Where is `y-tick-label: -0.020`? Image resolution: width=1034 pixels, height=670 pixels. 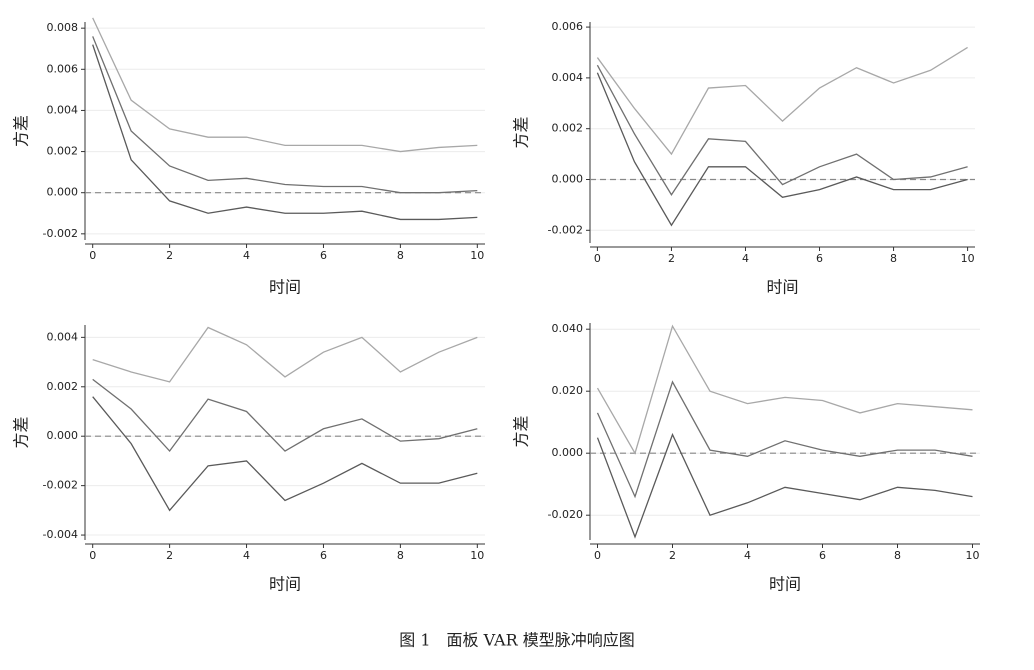 y-tick-label: -0.020 is located at coordinates (565, 514).